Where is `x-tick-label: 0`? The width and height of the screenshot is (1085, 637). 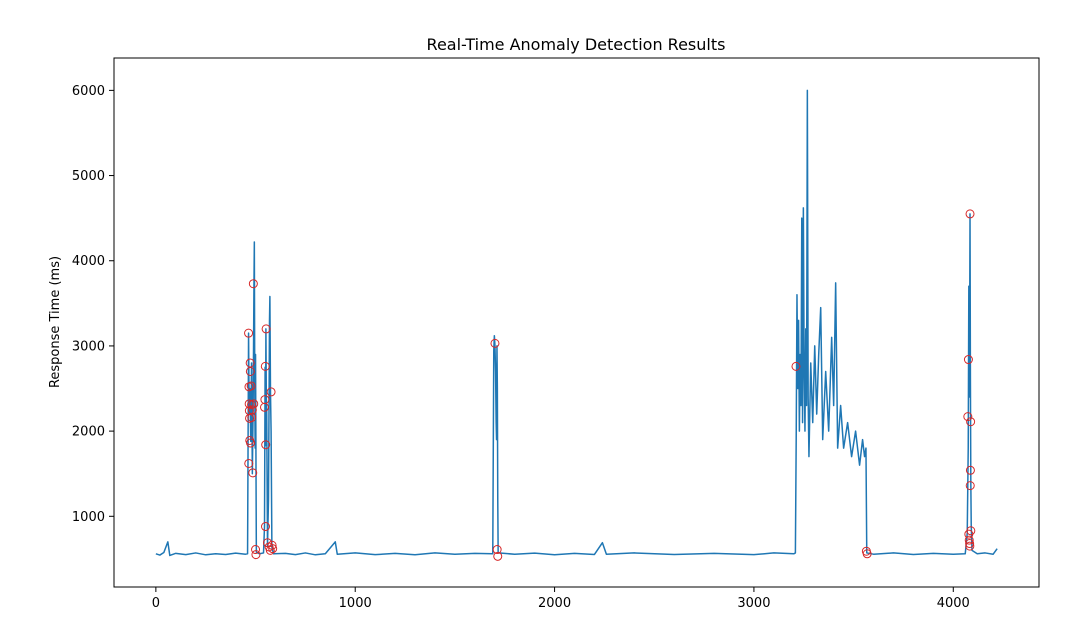 x-tick-label: 0 is located at coordinates (156, 603).